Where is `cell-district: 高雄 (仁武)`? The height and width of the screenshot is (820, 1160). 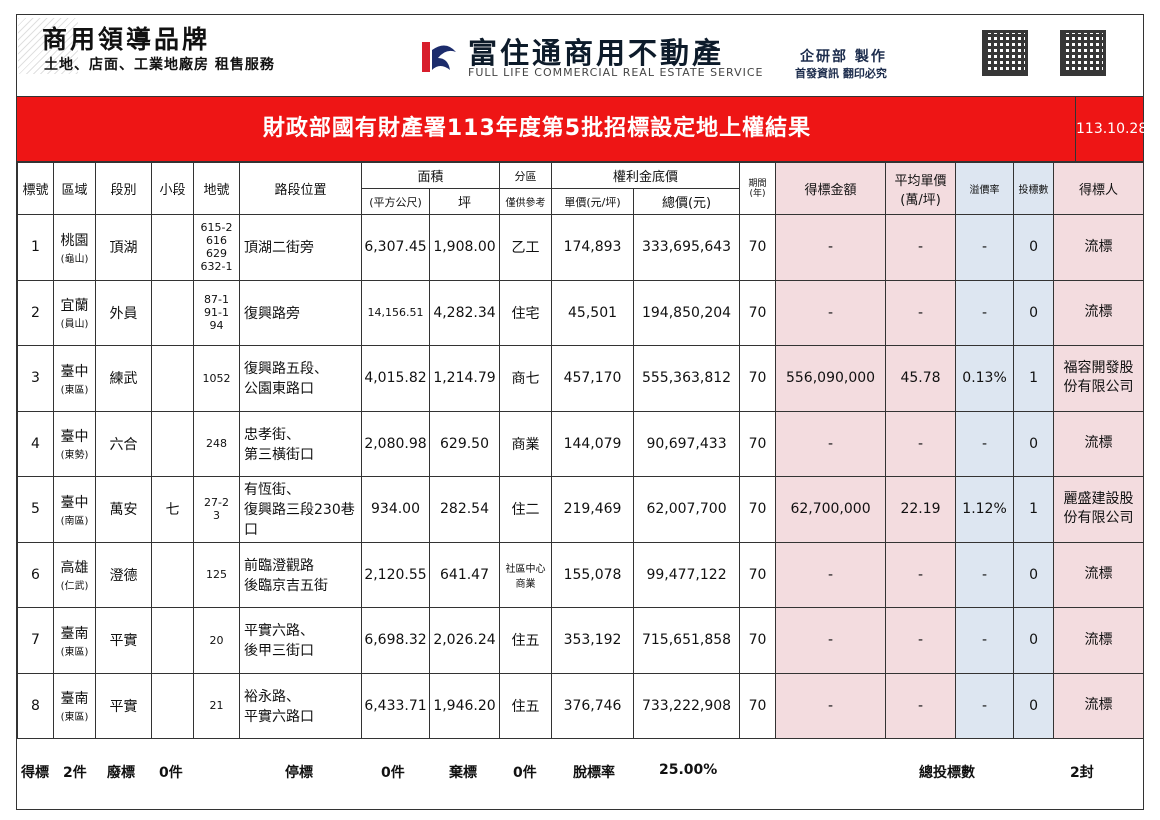
cell-district: 高雄 (仁武) is located at coordinates (74, 574).